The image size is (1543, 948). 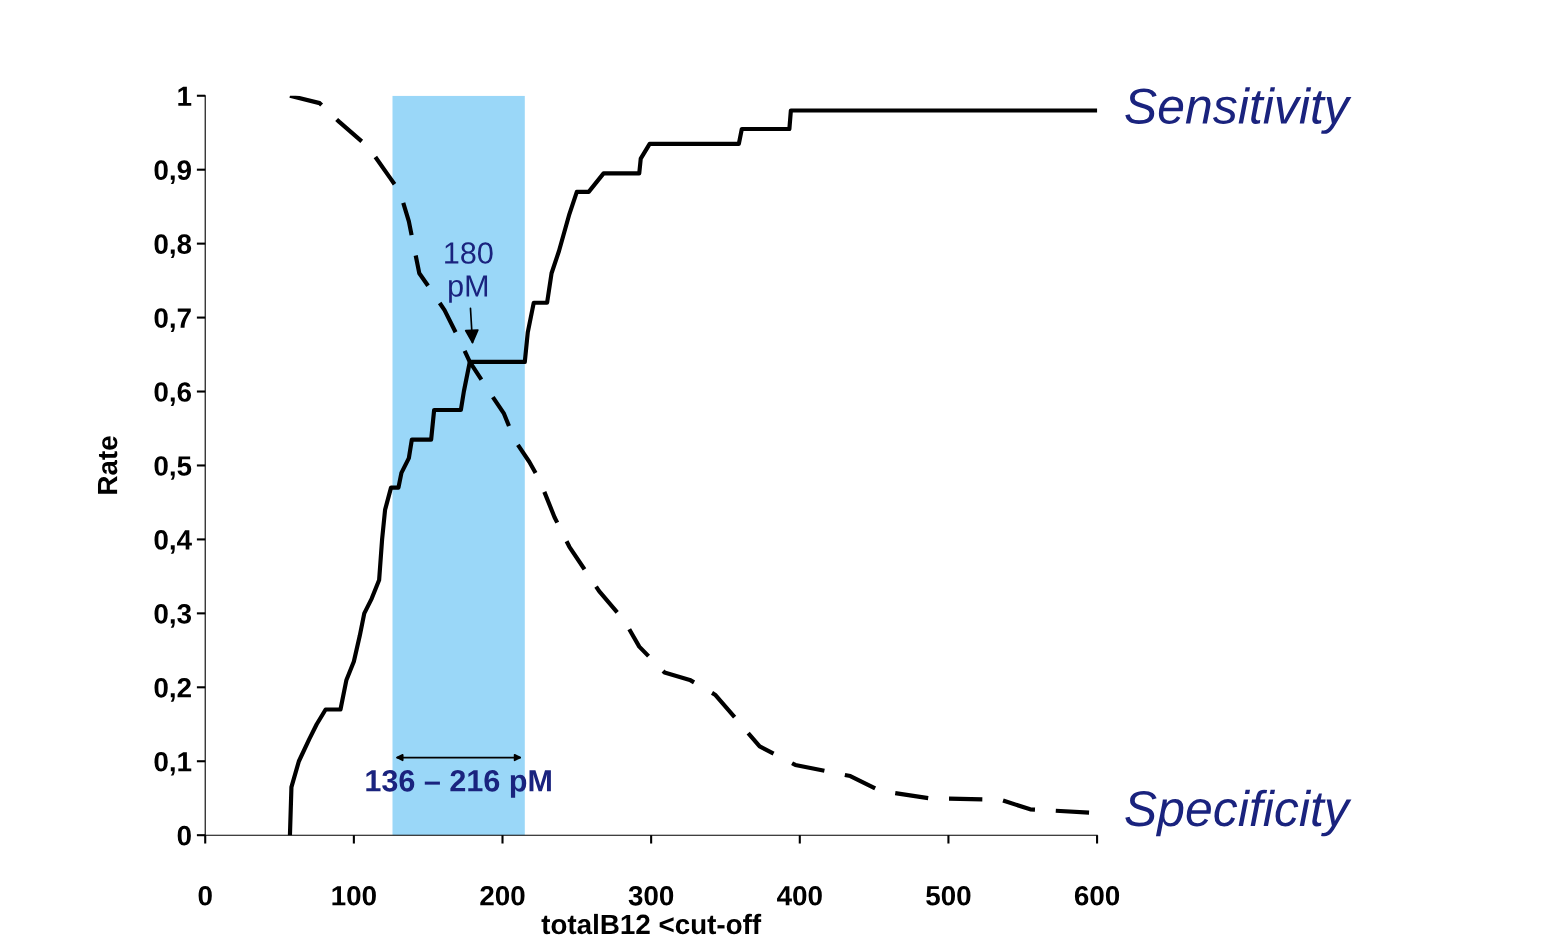 What do you see at coordinates (173, 763) in the screenshot?
I see `y-tick-label: 0,1` at bounding box center [173, 763].